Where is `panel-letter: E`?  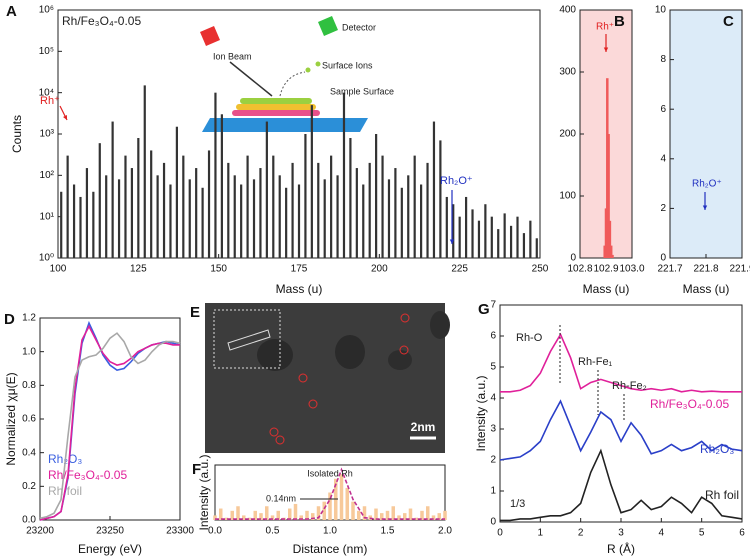 panel-letter: E is located at coordinates (195, 312).